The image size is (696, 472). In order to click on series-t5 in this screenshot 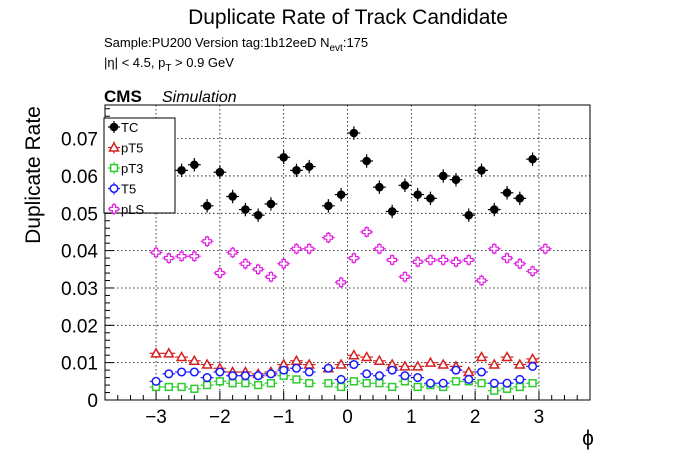, I will do `click(344, 373)`.